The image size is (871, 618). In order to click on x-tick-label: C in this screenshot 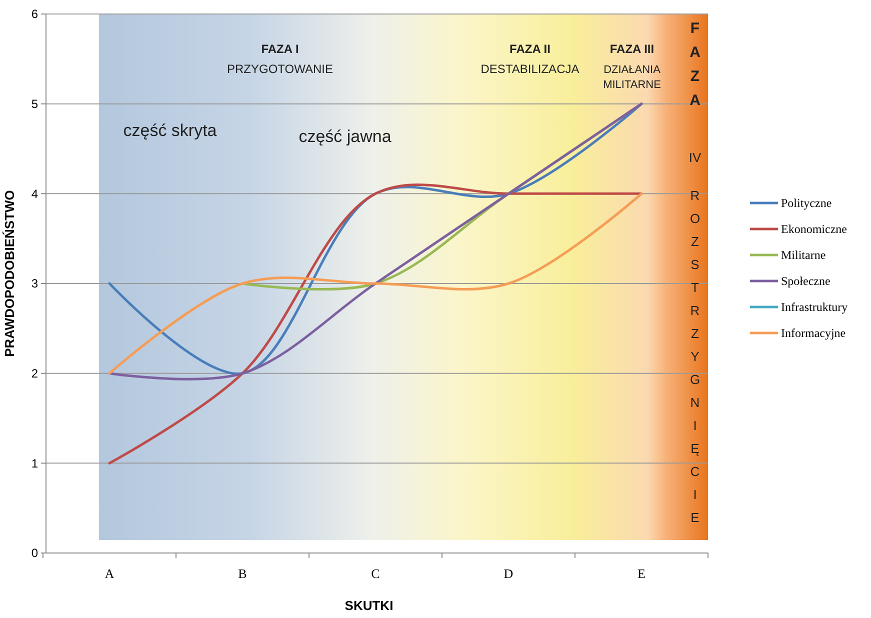, I will do `click(375, 573)`.